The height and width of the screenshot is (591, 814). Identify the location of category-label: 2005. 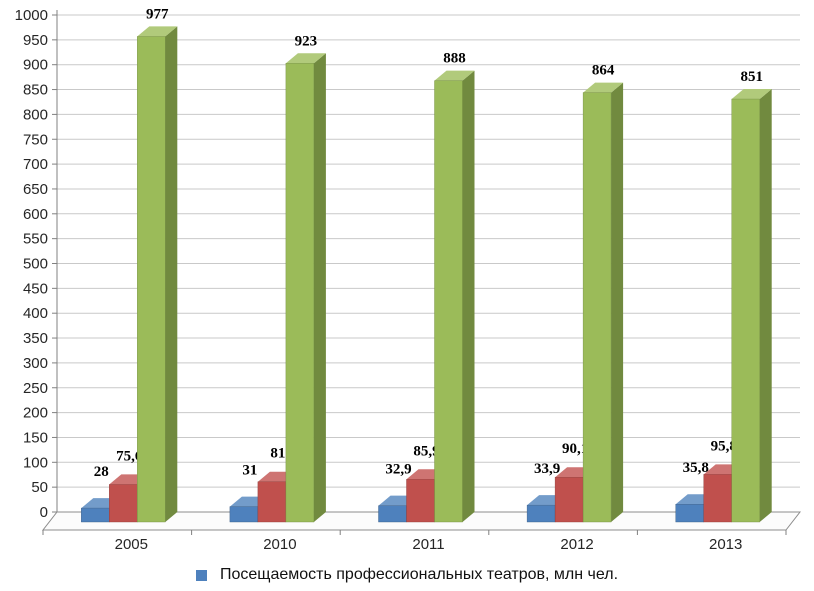
(131, 544).